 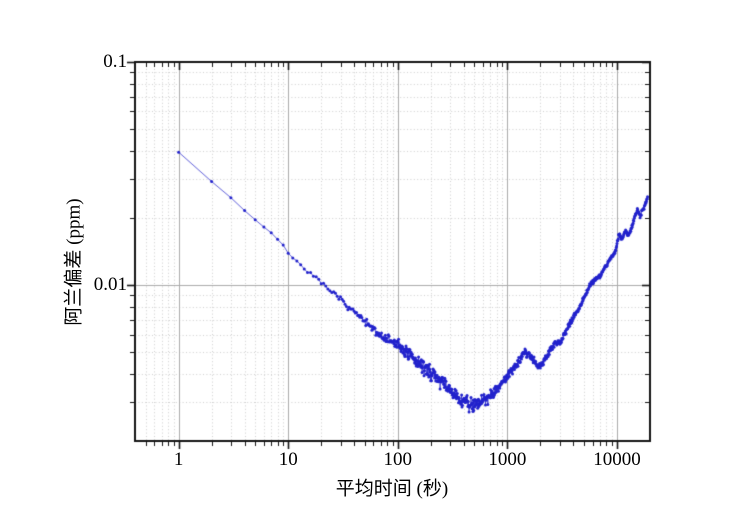 I want to click on x-tick-label: 100, so click(x=398, y=459).